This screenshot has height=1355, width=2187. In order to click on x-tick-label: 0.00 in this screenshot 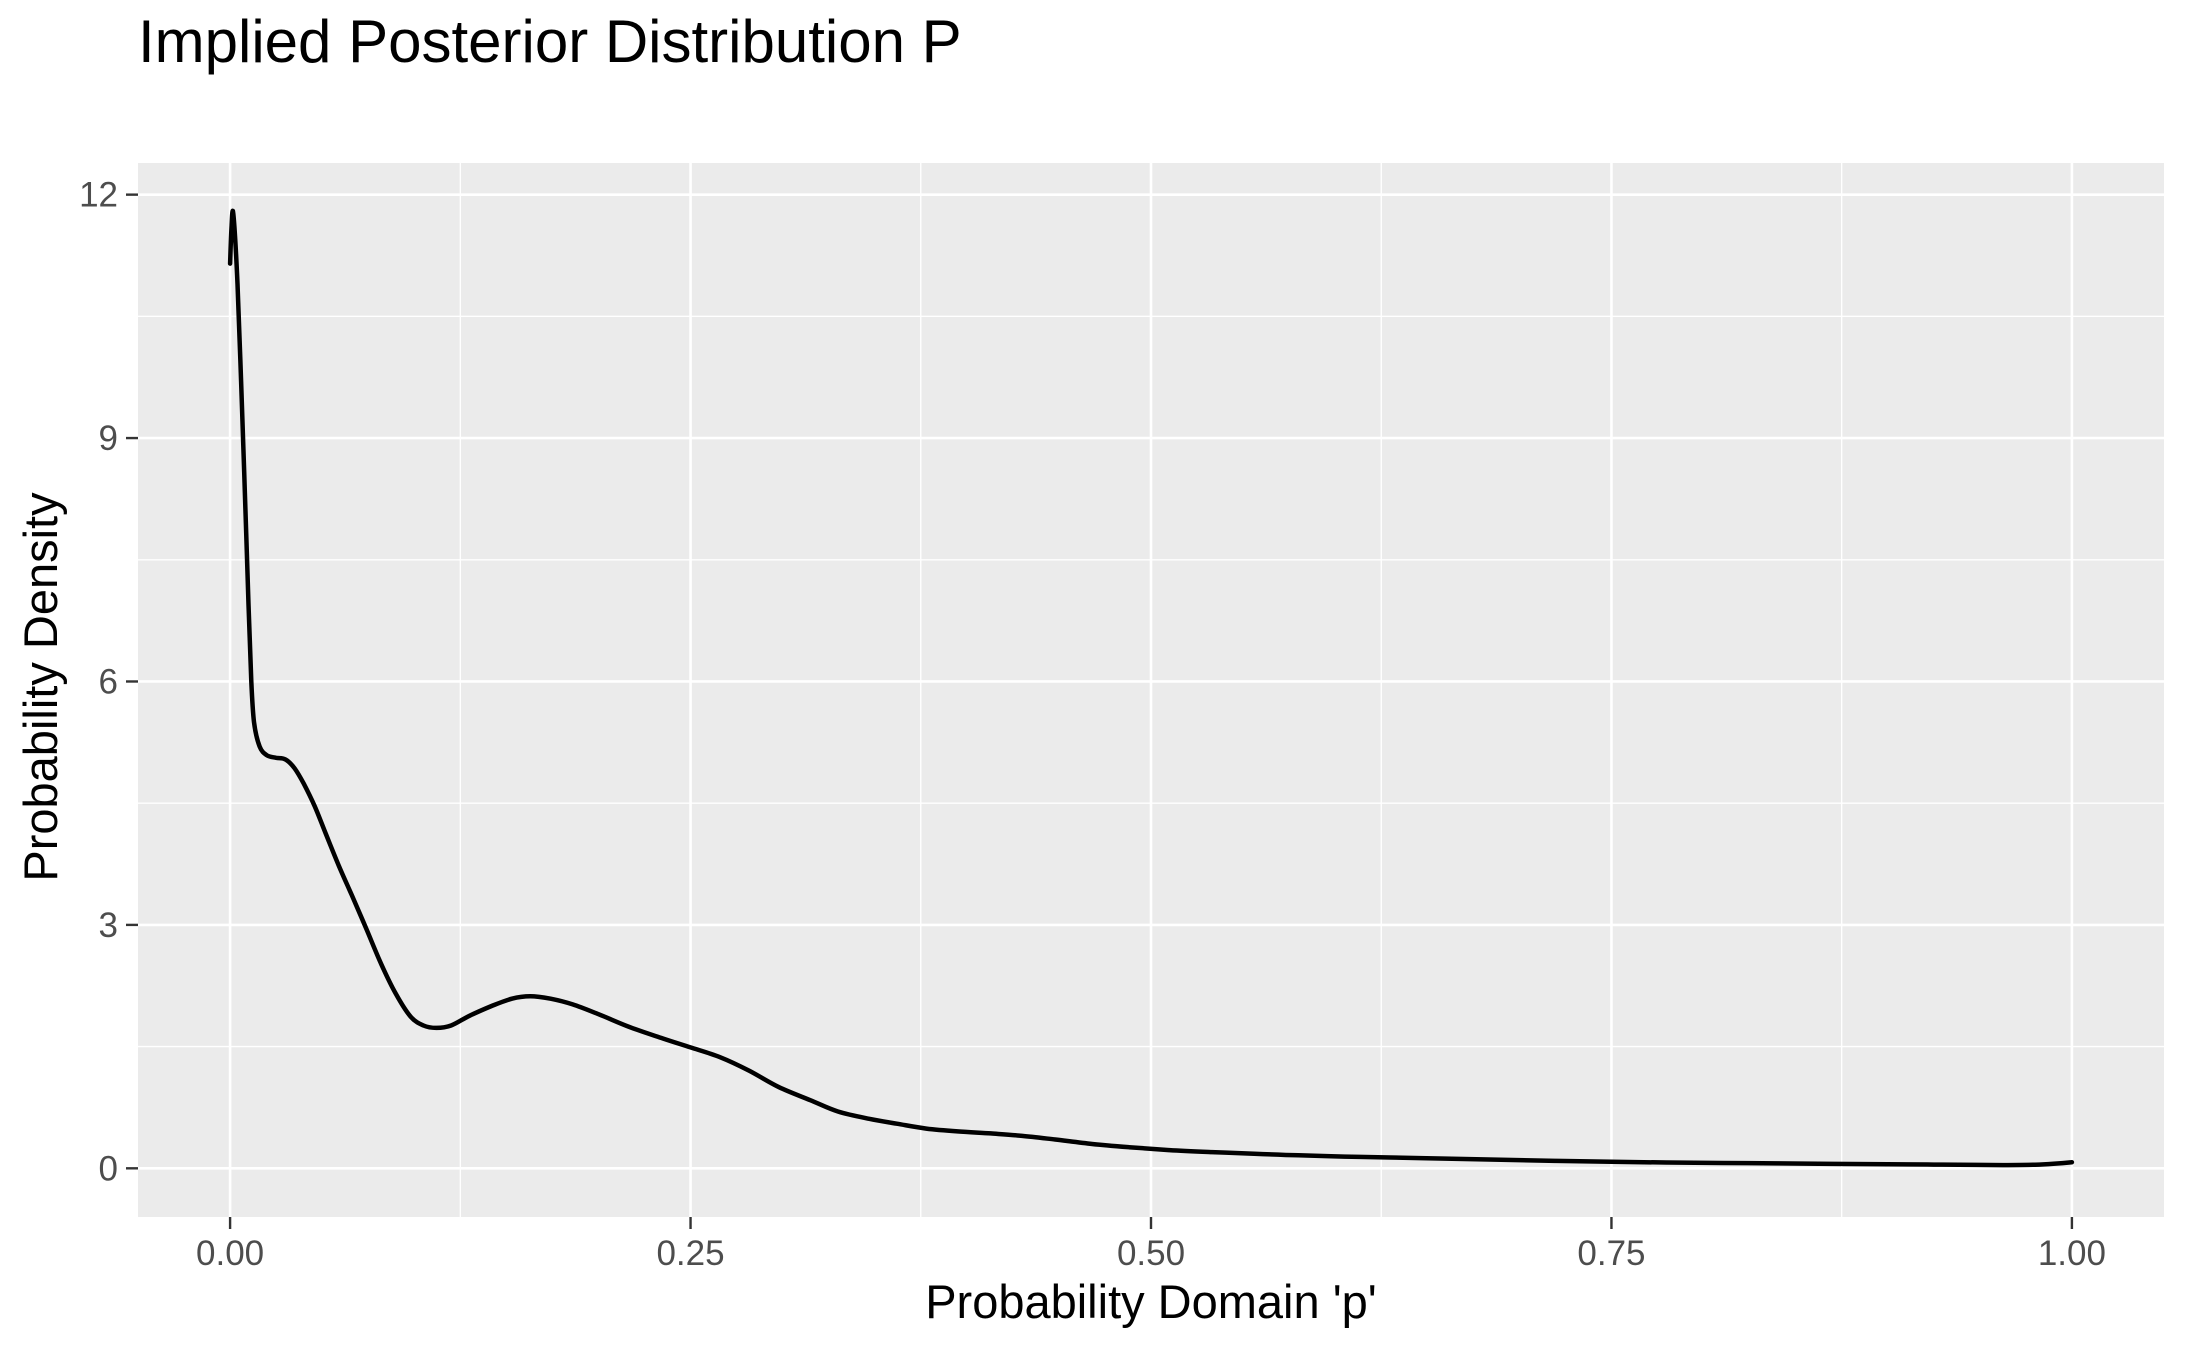, I will do `click(230, 1253)`.